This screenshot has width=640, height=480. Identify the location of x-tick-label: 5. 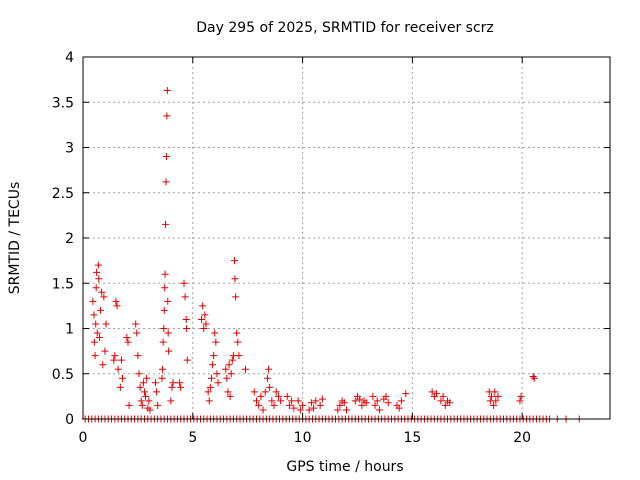
(192, 438).